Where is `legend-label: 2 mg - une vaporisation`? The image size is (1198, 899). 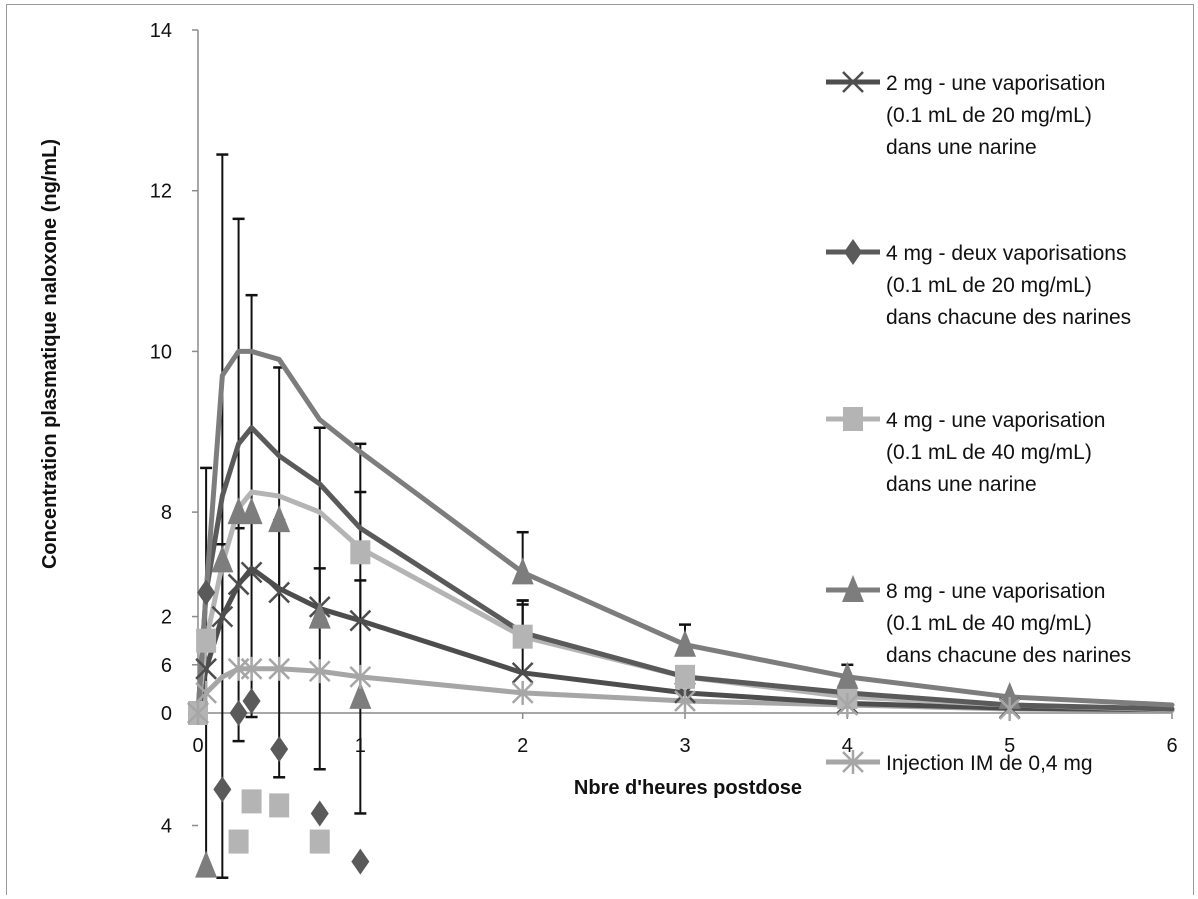
legend-label: 2 mg - une vaporisation is located at coordinates (995, 83).